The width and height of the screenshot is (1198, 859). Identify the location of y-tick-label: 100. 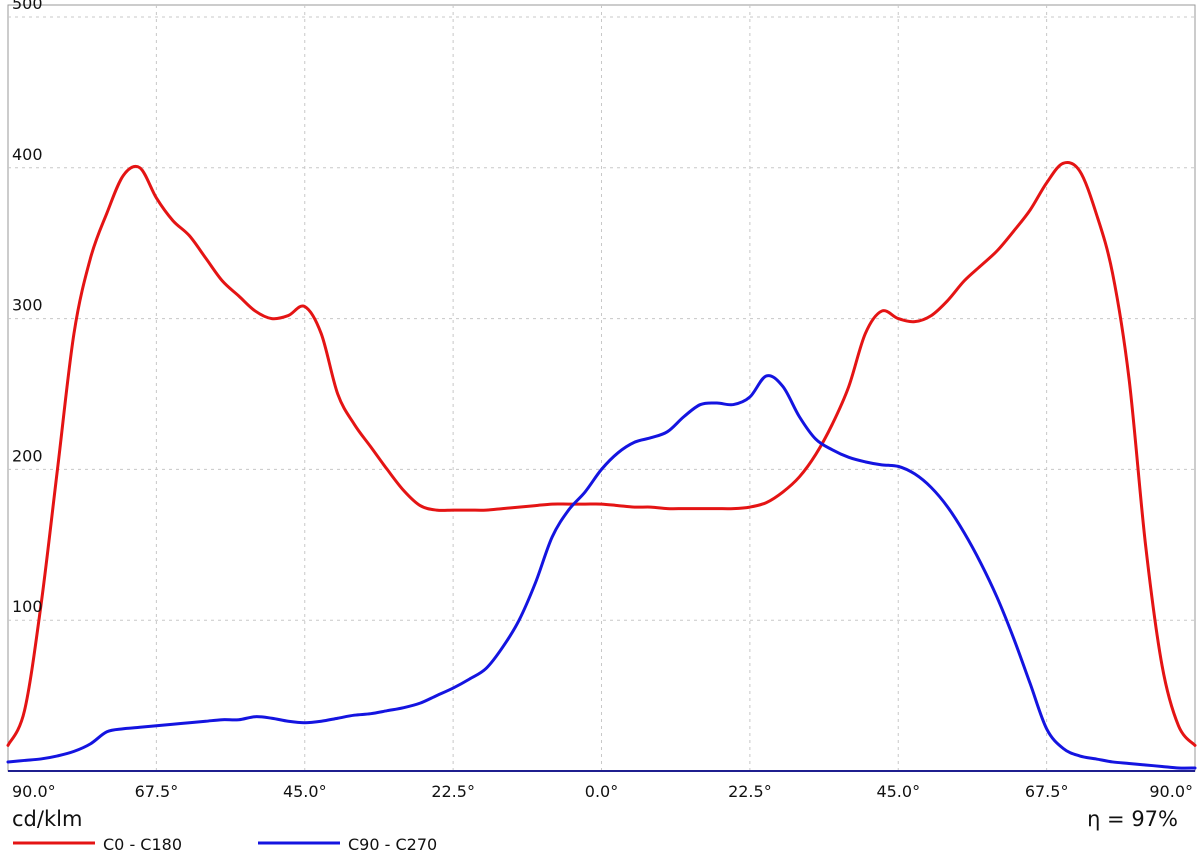
(27, 606).